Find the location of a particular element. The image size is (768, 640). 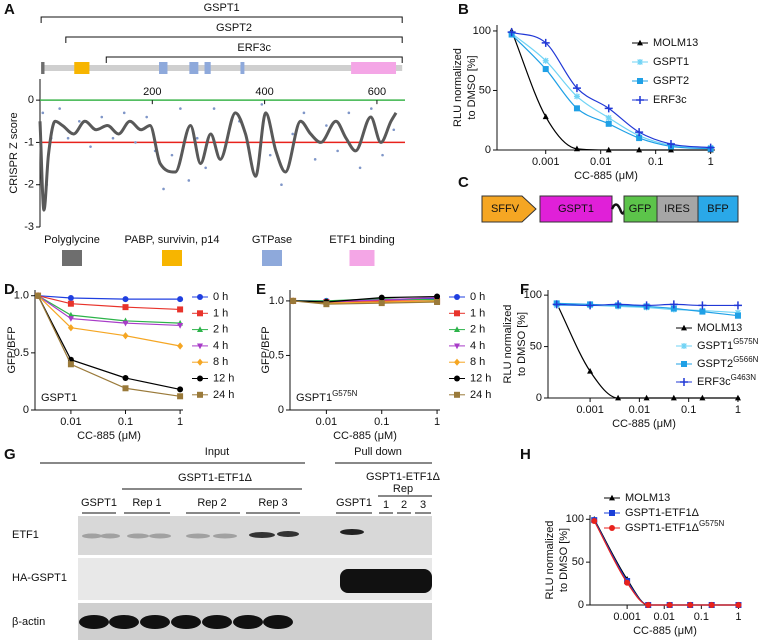

y-tick-label: 1.0 is located at coordinates (276, 301).